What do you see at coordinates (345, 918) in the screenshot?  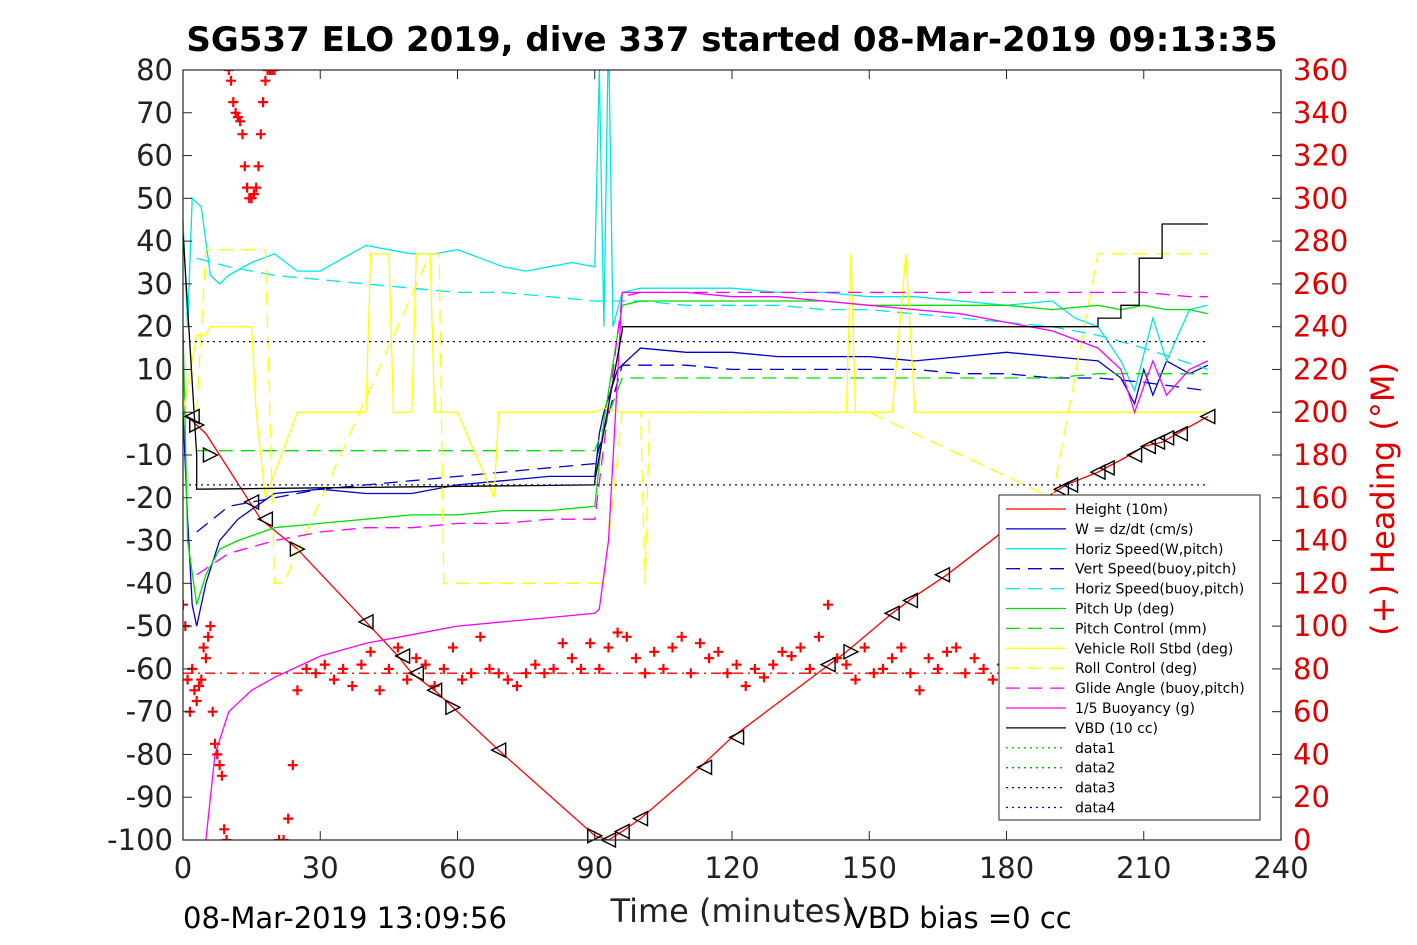 I see `footer-timestamp: 08-Mar-2019 13:09:56` at bounding box center [345, 918].